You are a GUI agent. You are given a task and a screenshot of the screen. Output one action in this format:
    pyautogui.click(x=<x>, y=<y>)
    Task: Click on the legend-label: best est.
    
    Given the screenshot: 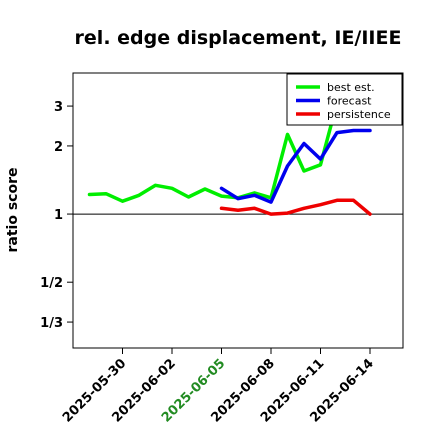 What is the action you would take?
    pyautogui.click(x=351, y=87)
    